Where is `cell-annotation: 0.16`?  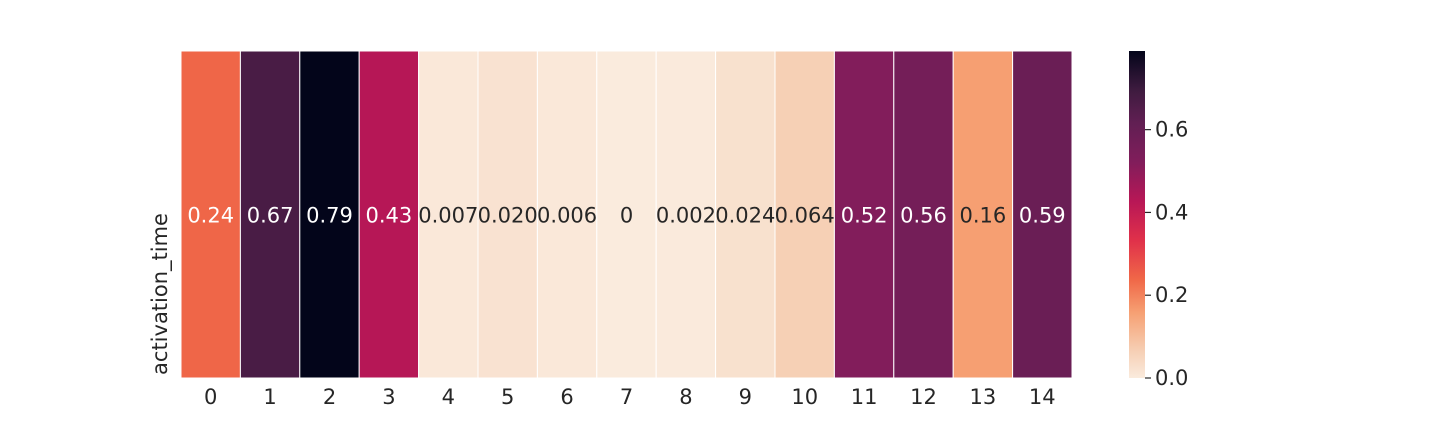
cell-annotation: 0.16 is located at coordinates (983, 216).